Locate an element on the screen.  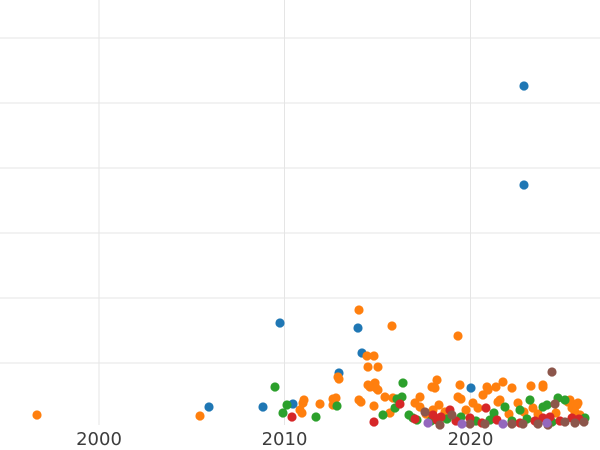
x-tick-label-2000: 2000 is located at coordinates (99, 439).